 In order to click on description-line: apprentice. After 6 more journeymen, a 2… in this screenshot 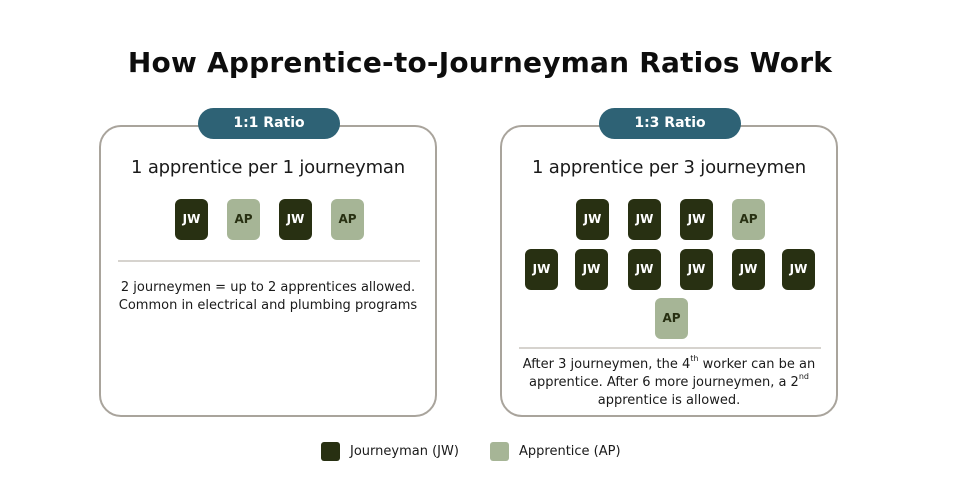, I will do `click(669, 381)`.